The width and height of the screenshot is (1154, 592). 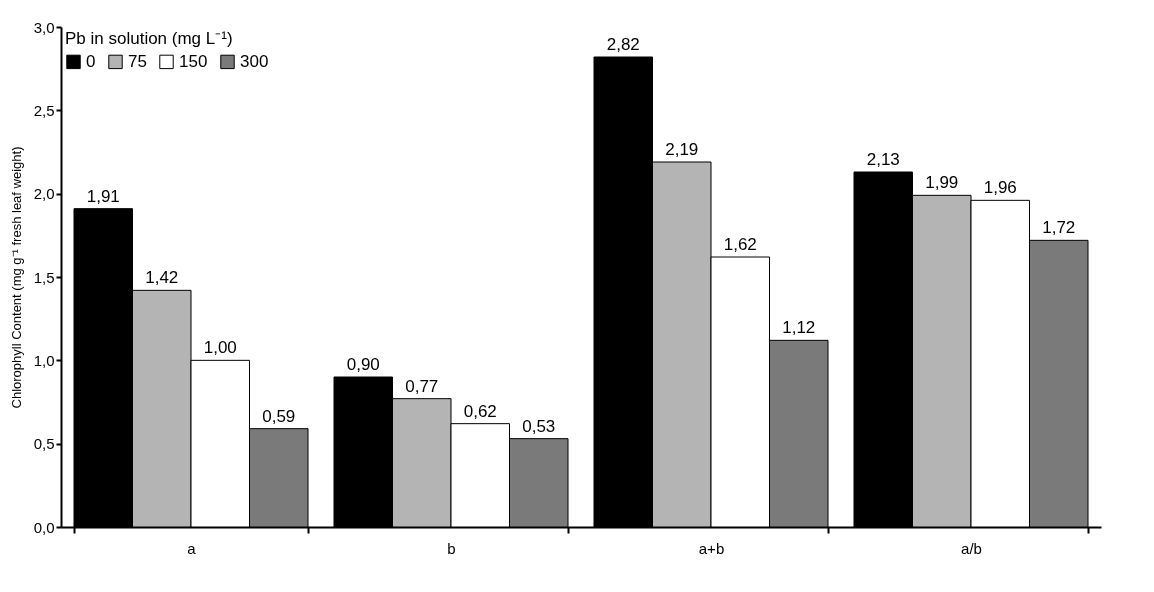 I want to click on x-tick-label: b, so click(x=451, y=548).